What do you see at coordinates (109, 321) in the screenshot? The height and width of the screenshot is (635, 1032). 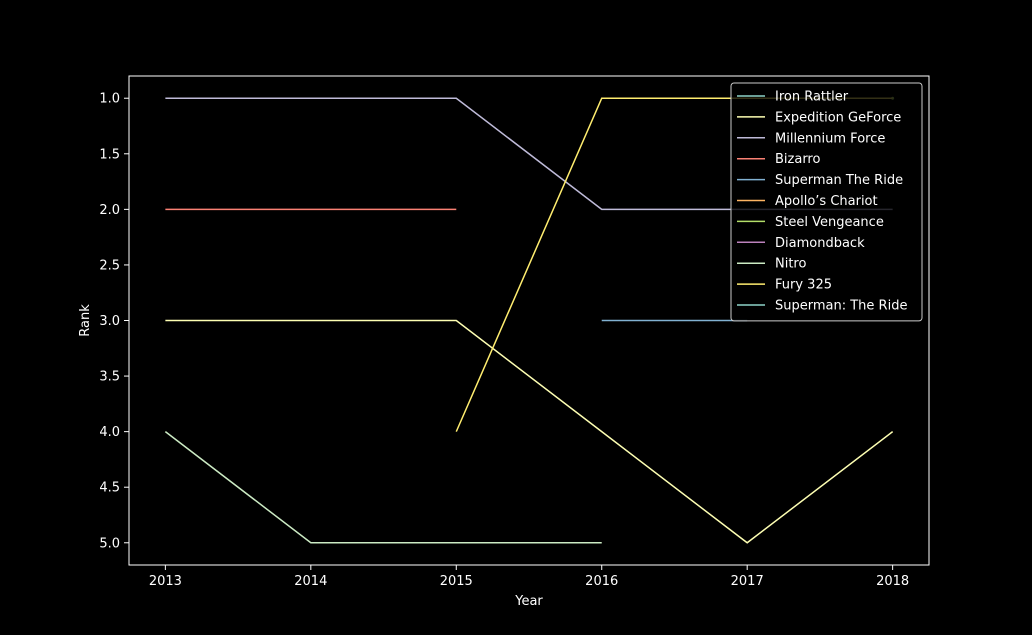 I see `y-tick-label: 3.0` at bounding box center [109, 321].